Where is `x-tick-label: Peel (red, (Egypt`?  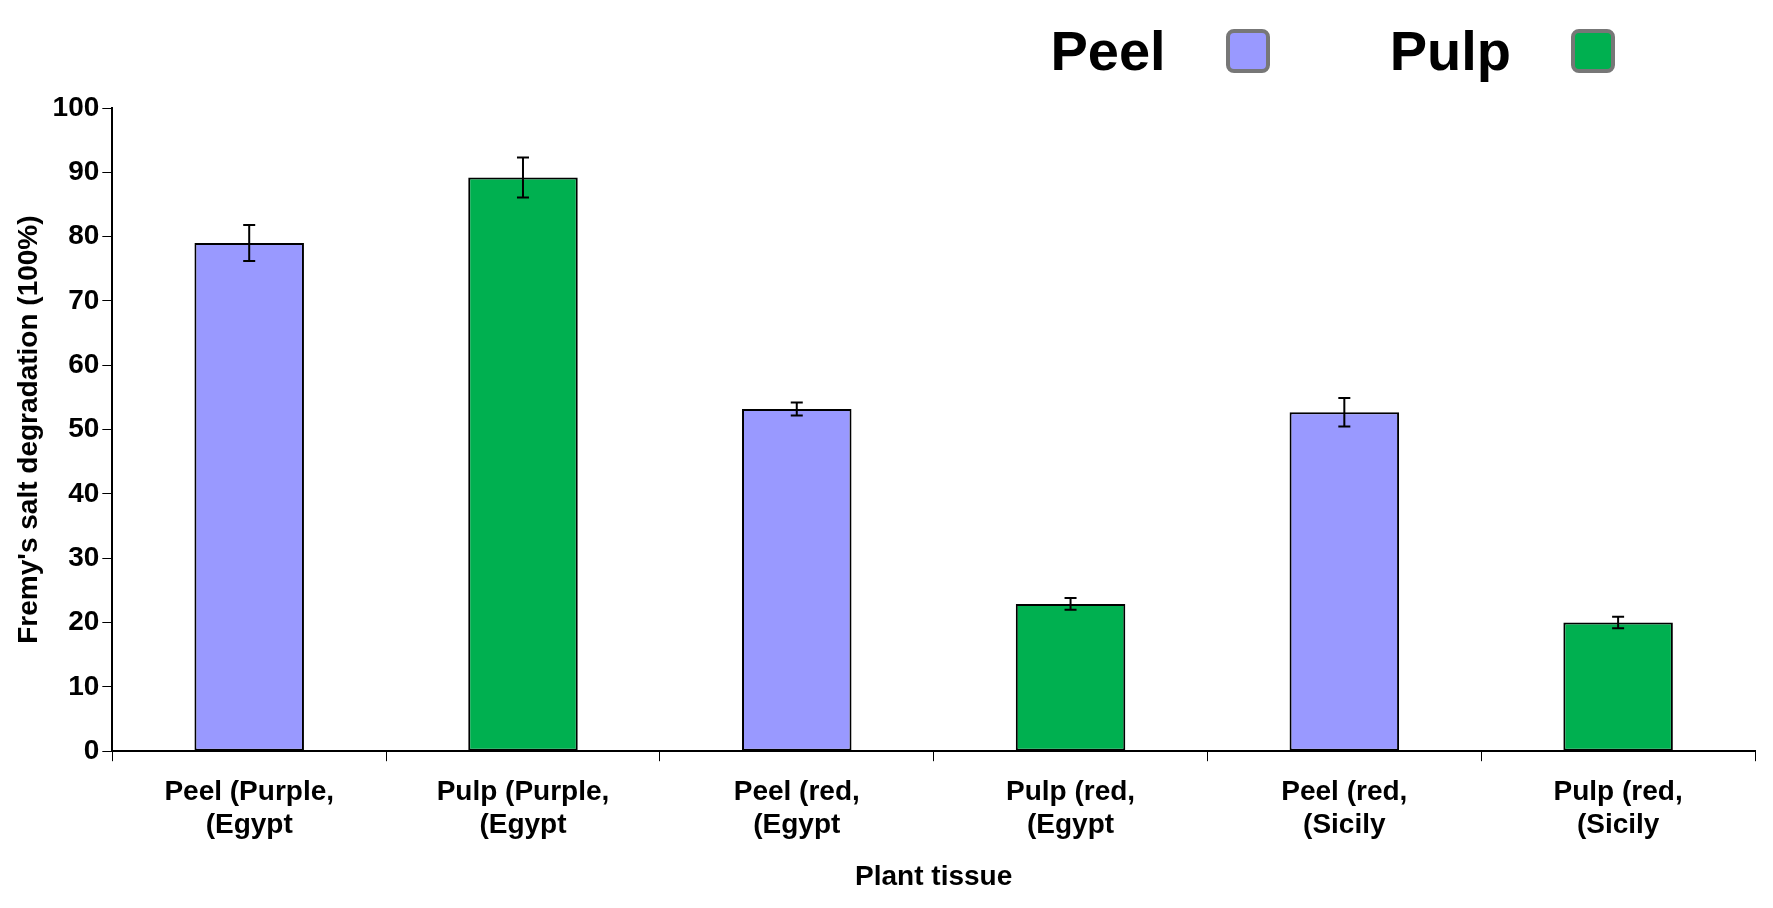 x-tick-label: Peel (red, (Egypt is located at coordinates (796, 807).